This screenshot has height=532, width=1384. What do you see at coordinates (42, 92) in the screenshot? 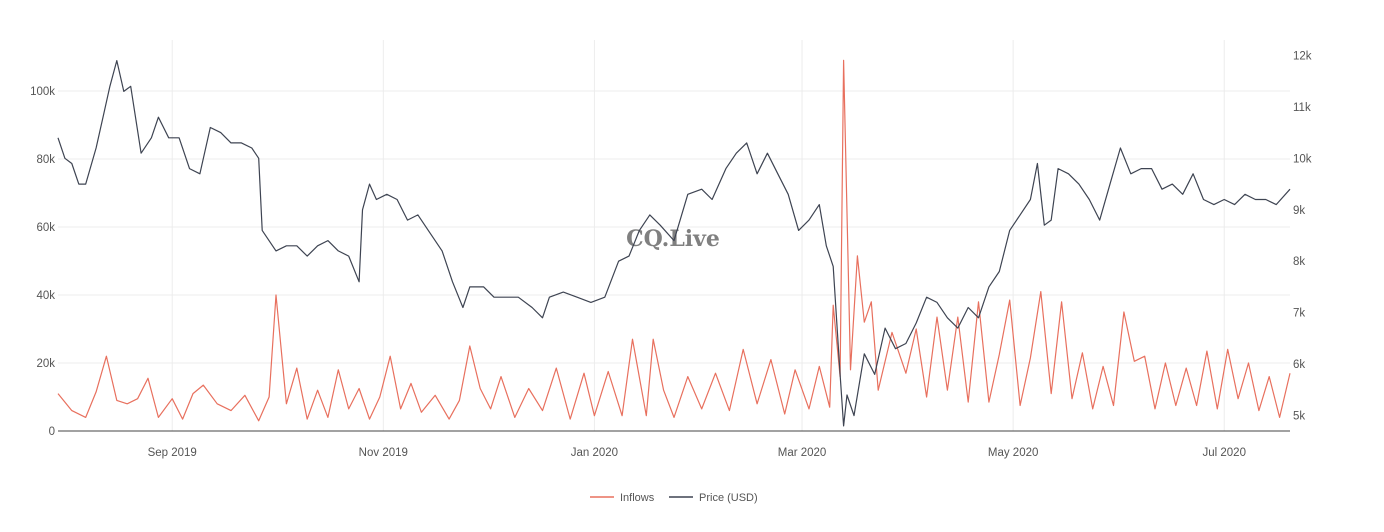
I see `y-left-tick-label: 100k` at bounding box center [42, 92].